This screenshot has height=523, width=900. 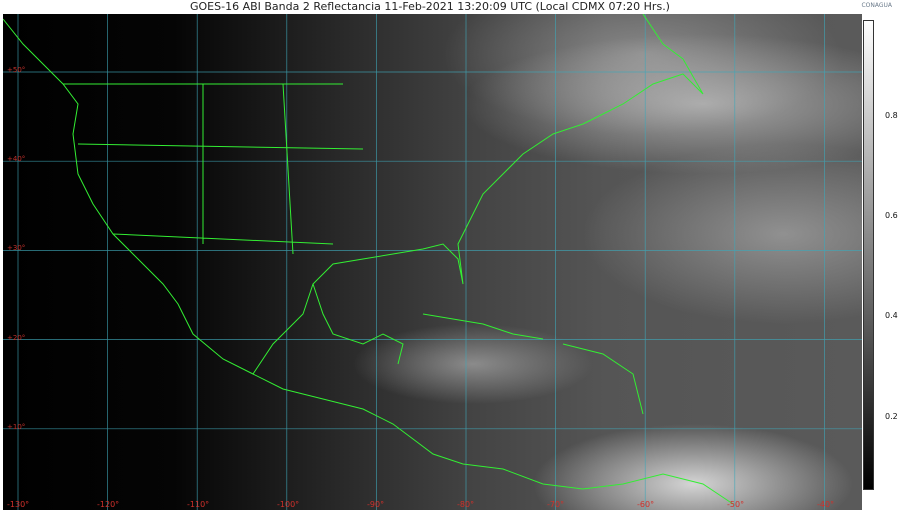 I want to click on lat-label-50: +50°, so click(x=16, y=70).